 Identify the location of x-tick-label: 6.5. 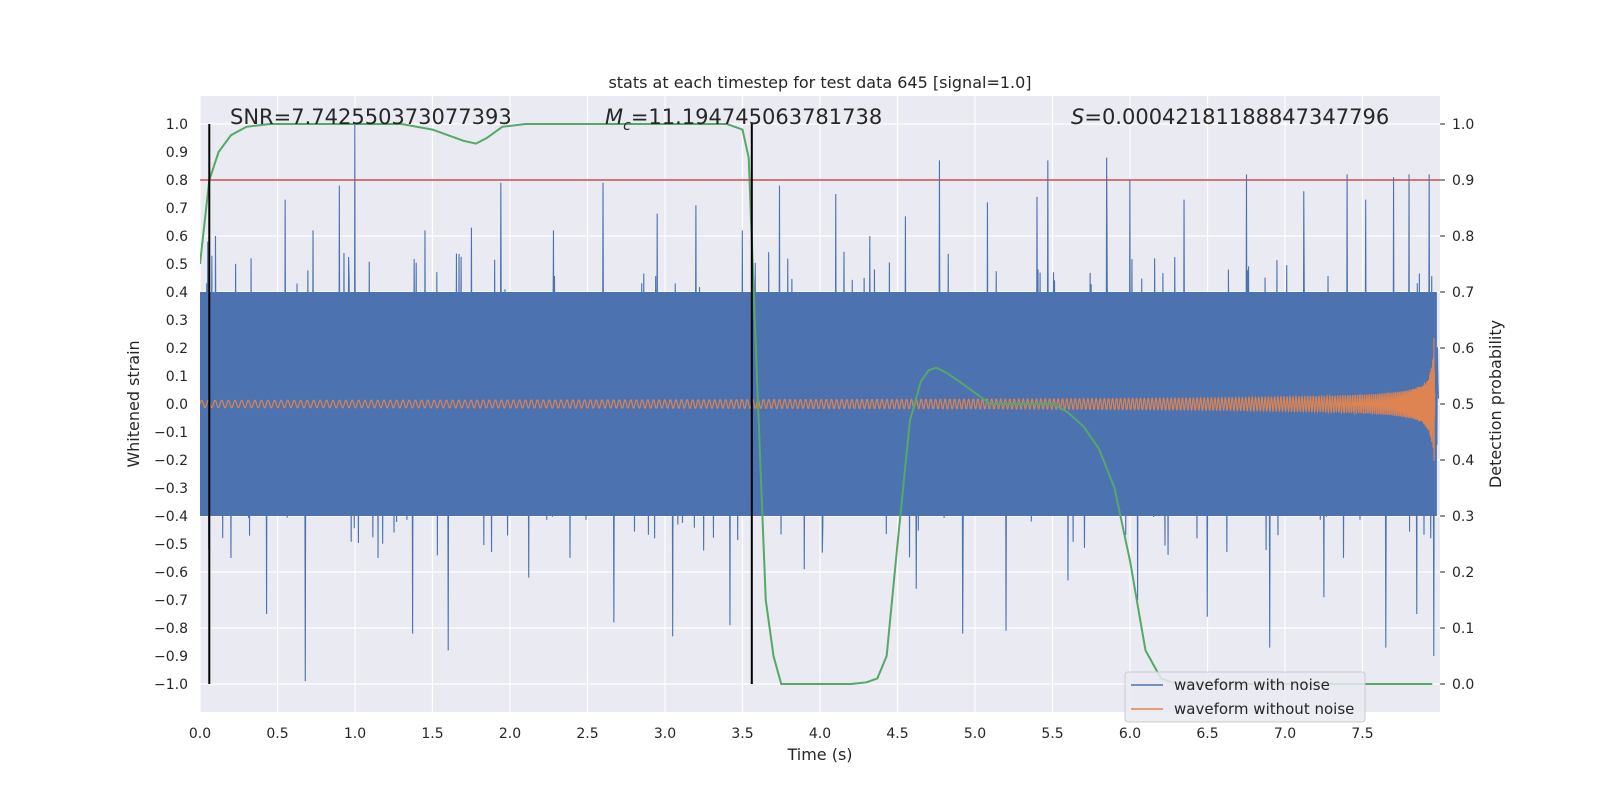
(1207, 734).